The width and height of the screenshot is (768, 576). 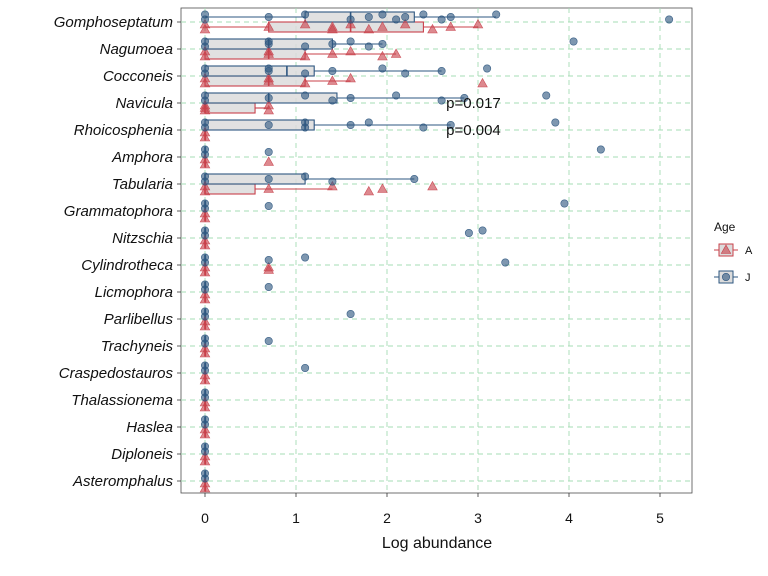 What do you see at coordinates (116, 373) in the screenshot?
I see `y-tick-label: Craspedostauros` at bounding box center [116, 373].